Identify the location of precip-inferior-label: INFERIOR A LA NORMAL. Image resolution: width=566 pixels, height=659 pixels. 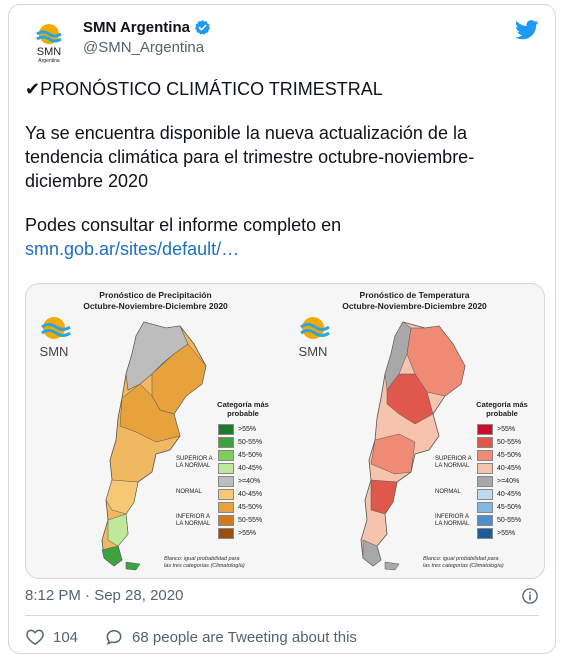
(193, 520).